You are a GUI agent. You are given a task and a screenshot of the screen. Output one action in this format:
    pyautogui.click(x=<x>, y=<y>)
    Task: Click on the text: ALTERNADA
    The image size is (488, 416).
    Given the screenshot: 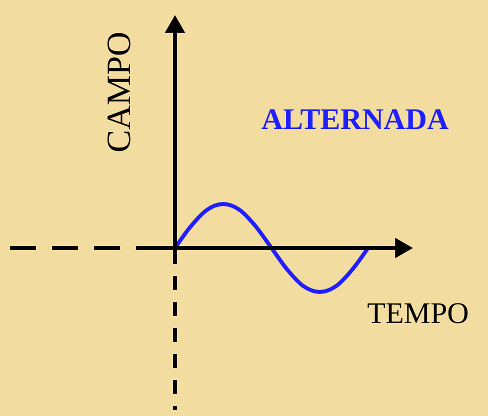 What is the action you would take?
    pyautogui.click(x=355, y=119)
    